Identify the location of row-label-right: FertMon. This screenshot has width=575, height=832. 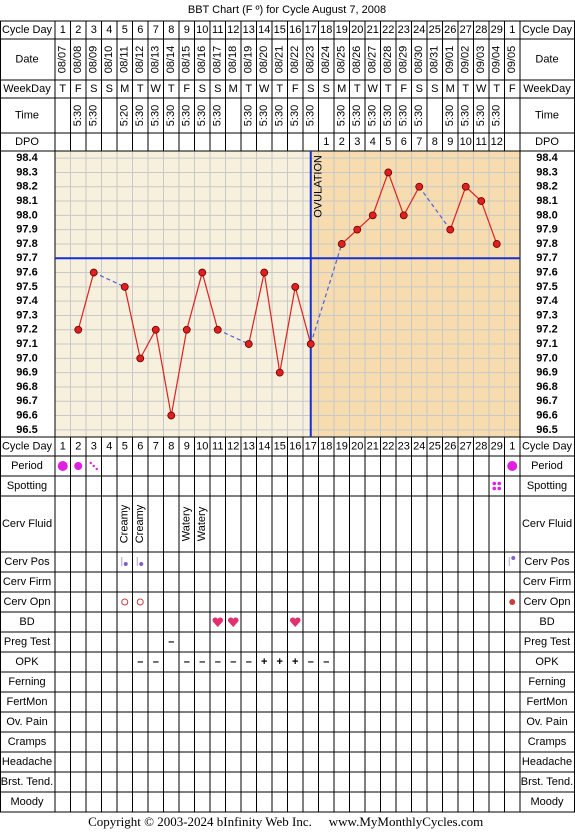
(547, 702).